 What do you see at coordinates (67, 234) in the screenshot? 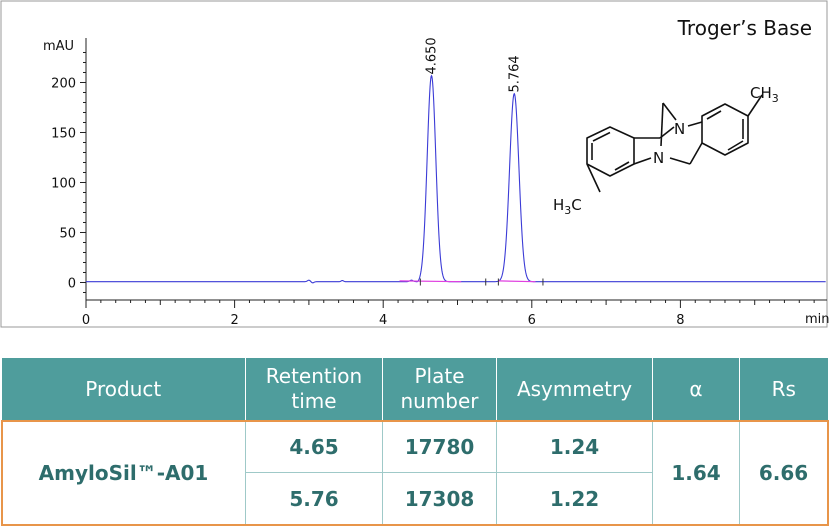
I see `y-tick-label: 50` at bounding box center [67, 234].